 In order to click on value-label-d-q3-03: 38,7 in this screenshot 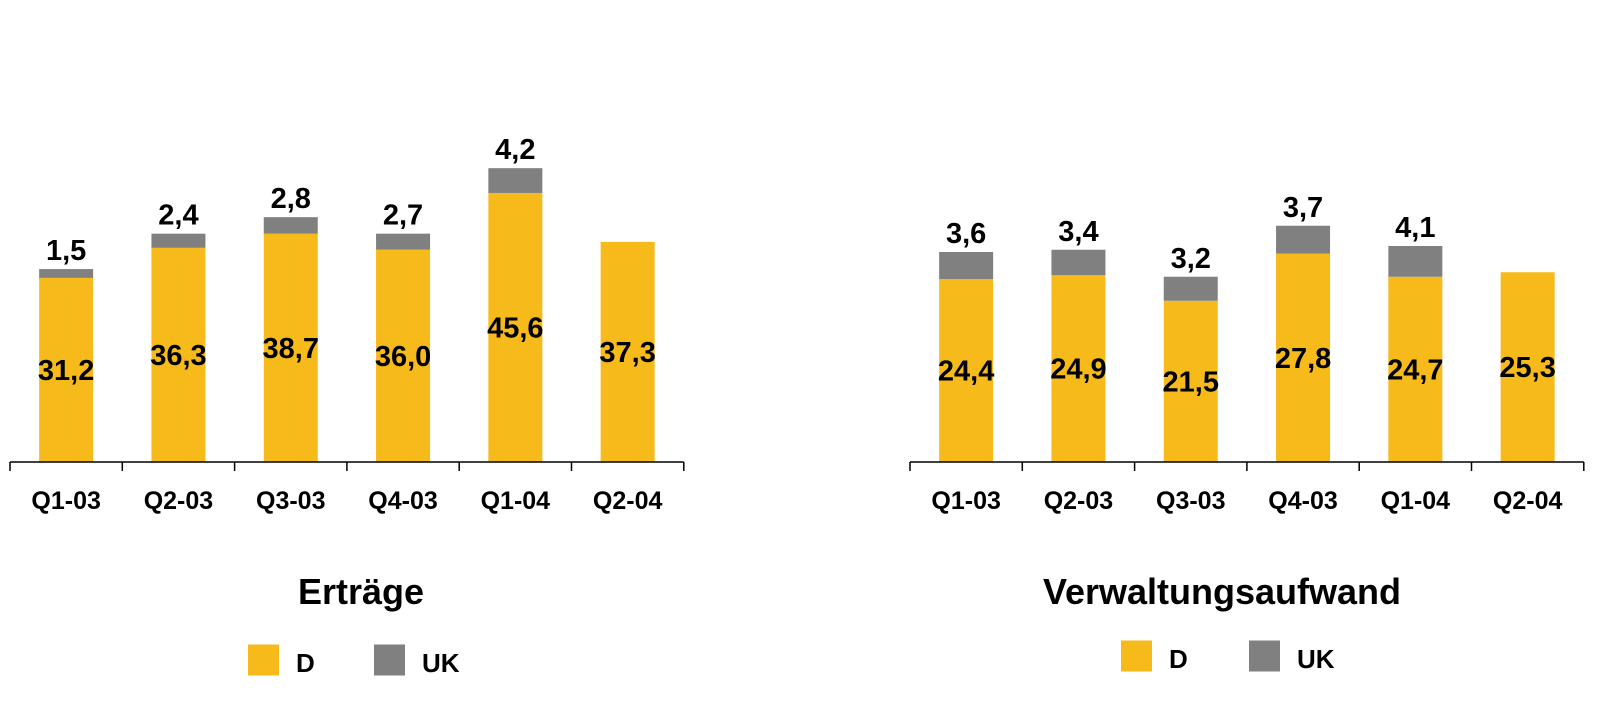, I will do `click(291, 349)`.